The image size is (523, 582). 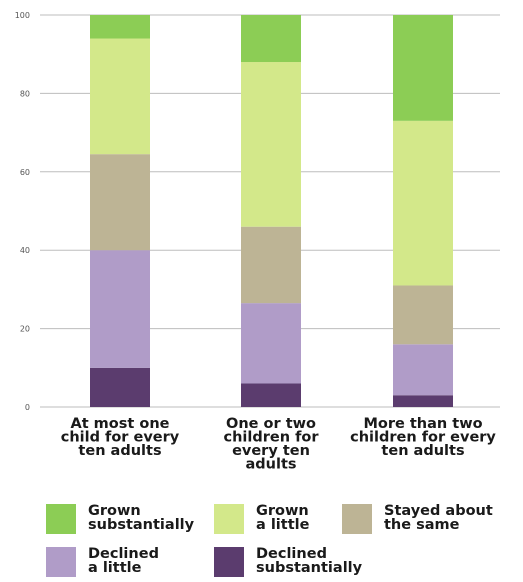 I want to click on x-tick-label: At most one, so click(x=119, y=424).